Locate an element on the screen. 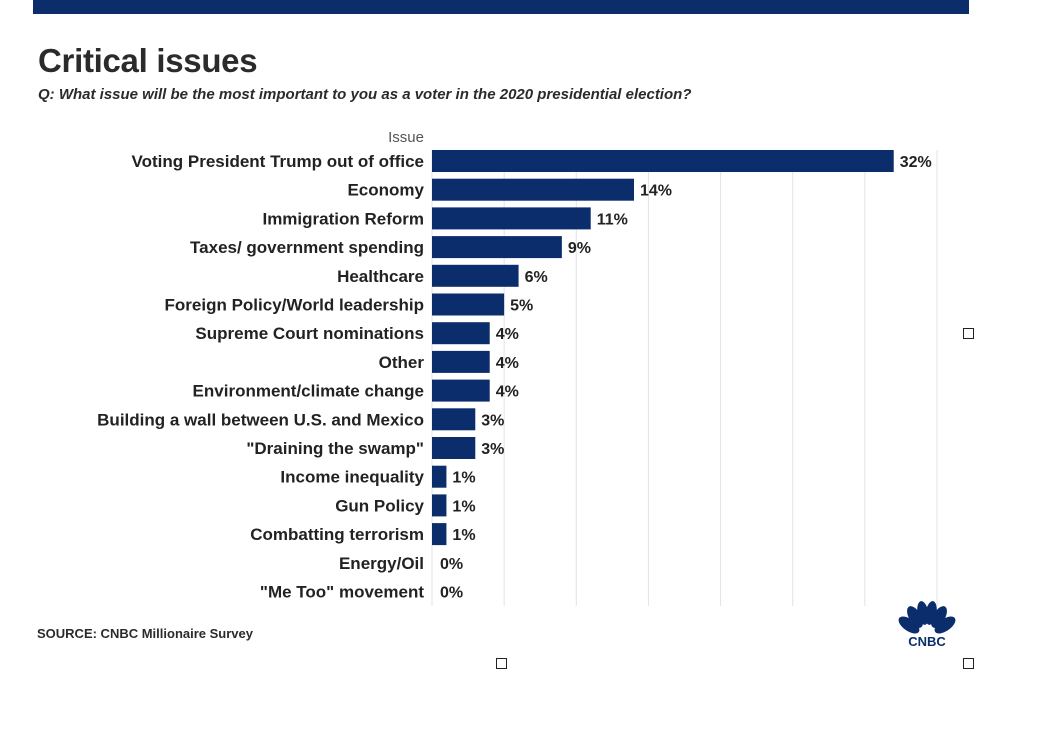 Image resolution: width=1044 pixels, height=746 pixels. category-label: Taxes/ government spending is located at coordinates (307, 247).